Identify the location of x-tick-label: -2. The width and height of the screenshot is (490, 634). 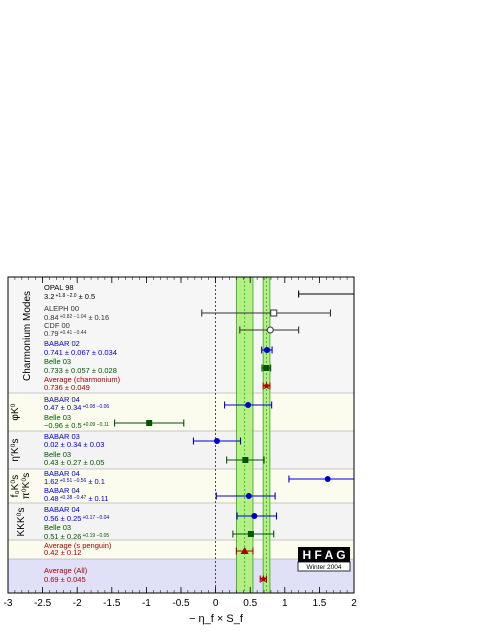
(77, 603).